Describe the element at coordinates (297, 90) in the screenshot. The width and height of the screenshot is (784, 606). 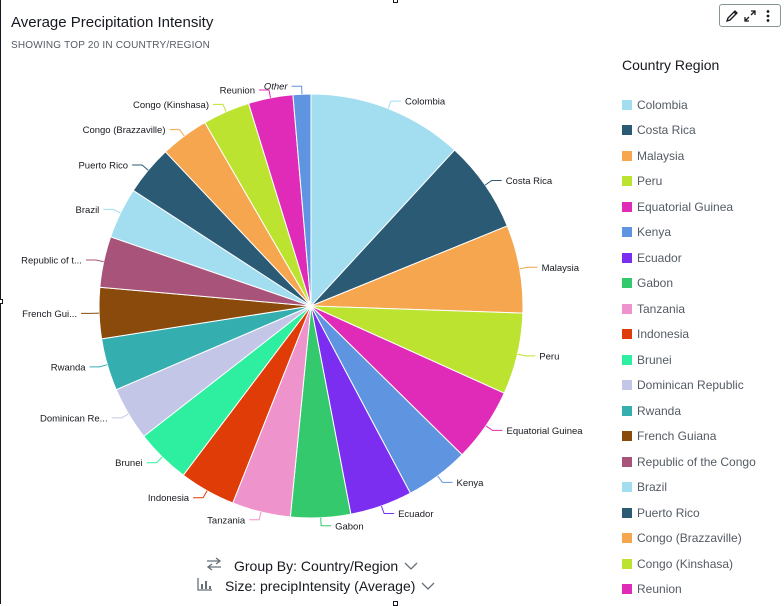
I see `leader-line-other` at that location.